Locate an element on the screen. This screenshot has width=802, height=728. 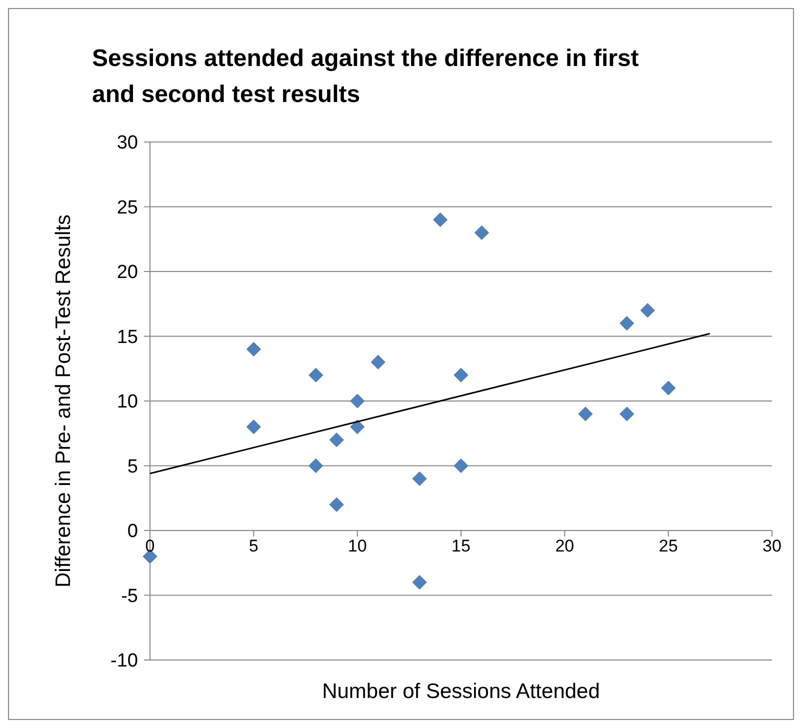
x-tick-label: 20 is located at coordinates (564, 546).